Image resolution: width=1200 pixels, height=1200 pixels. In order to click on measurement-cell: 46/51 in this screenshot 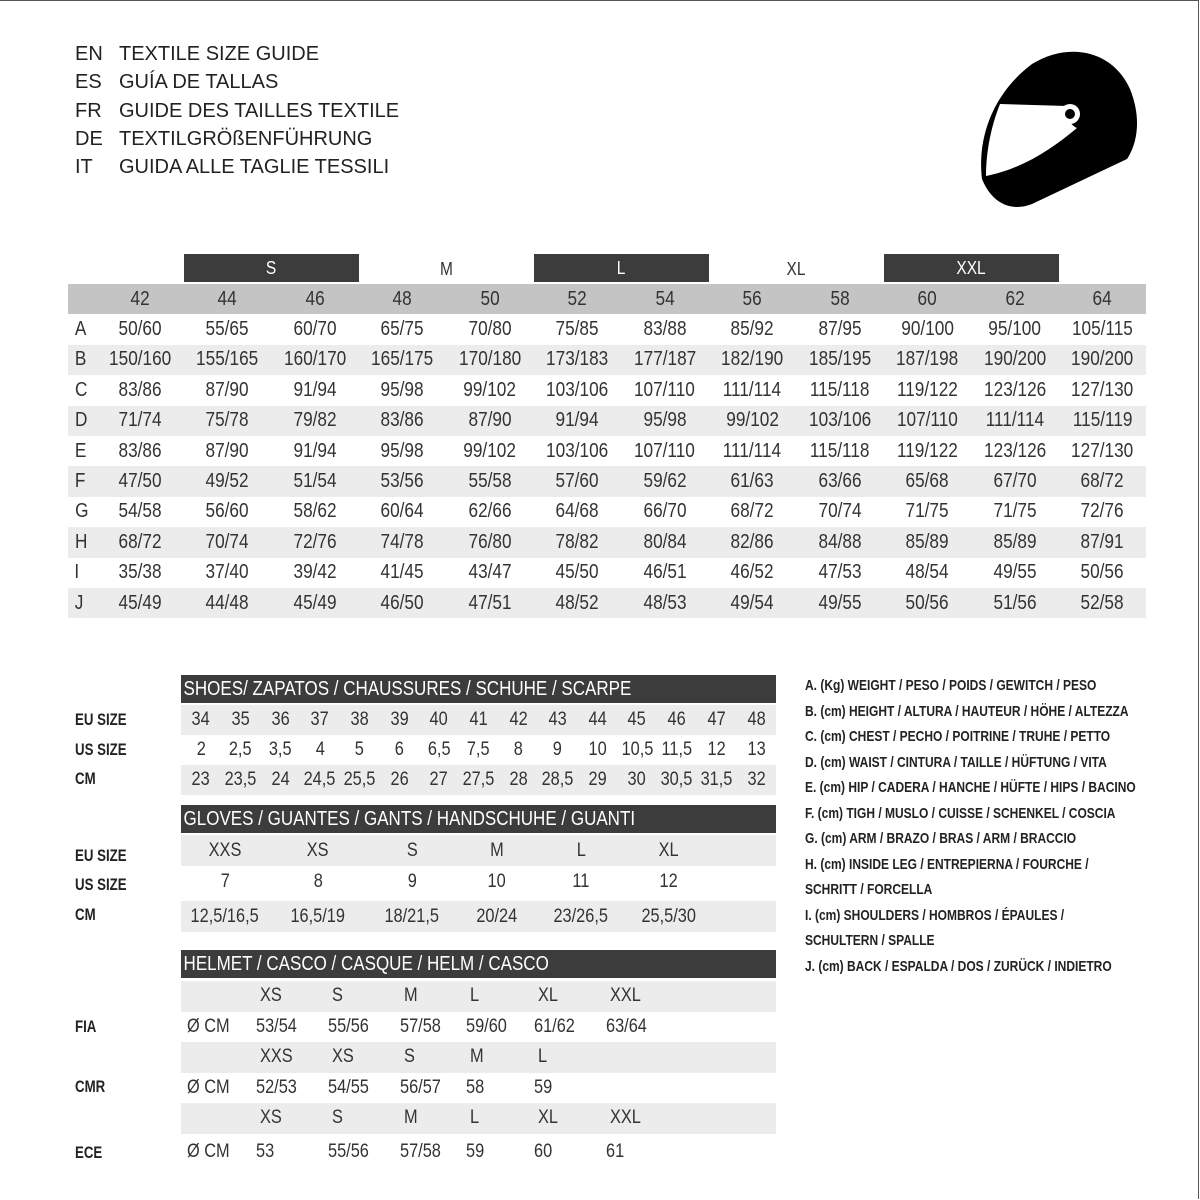, I will do `click(665, 573)`.